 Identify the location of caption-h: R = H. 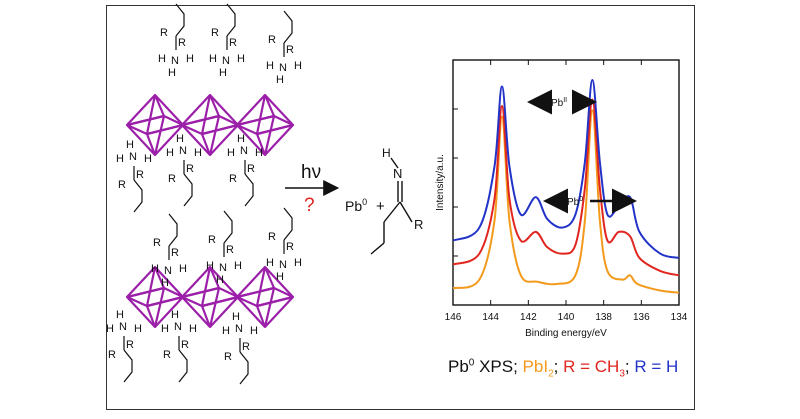
(656, 366).